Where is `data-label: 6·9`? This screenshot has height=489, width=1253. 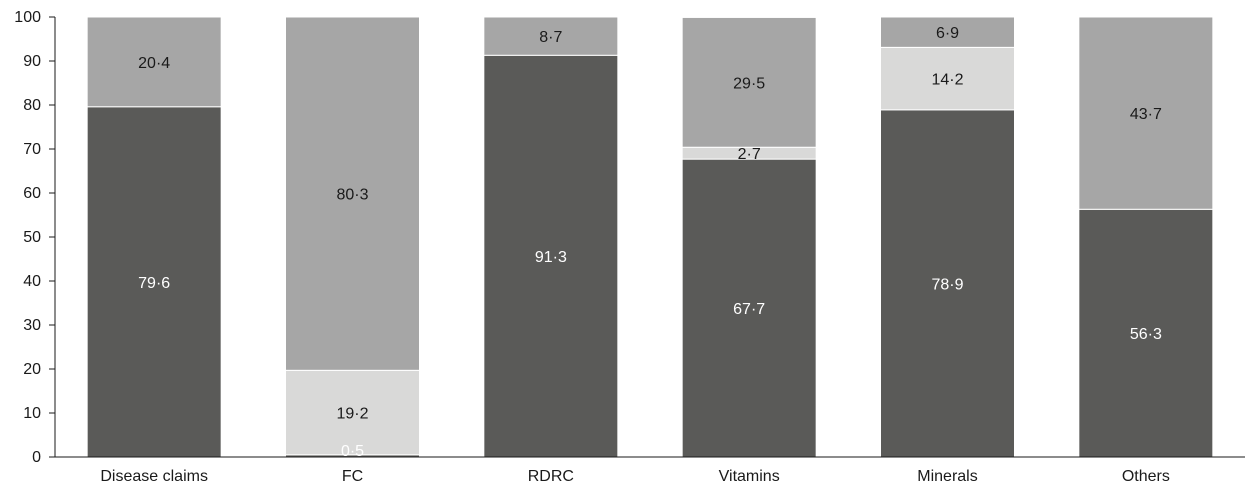
data-label: 6·9 is located at coordinates (947, 33).